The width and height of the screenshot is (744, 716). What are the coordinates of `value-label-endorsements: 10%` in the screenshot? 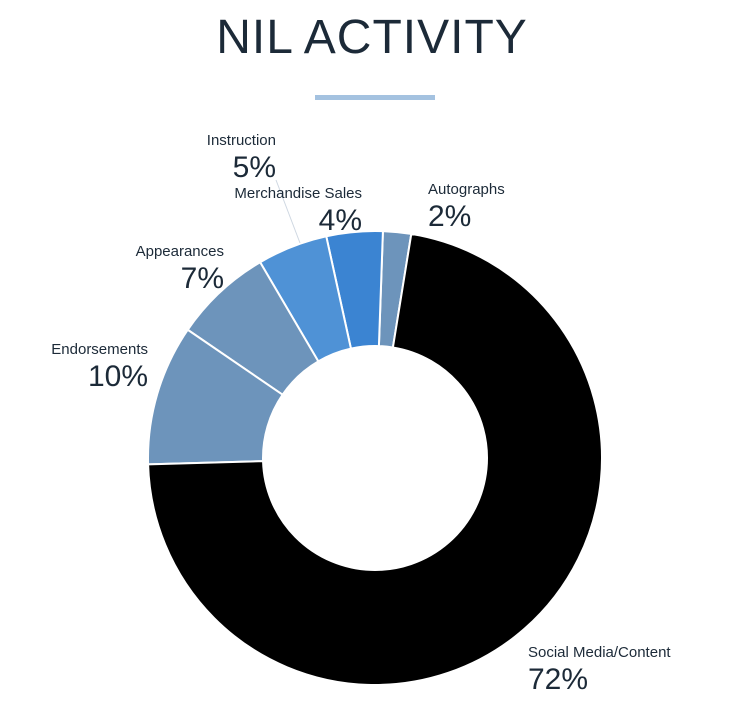 It's located at (118, 376).